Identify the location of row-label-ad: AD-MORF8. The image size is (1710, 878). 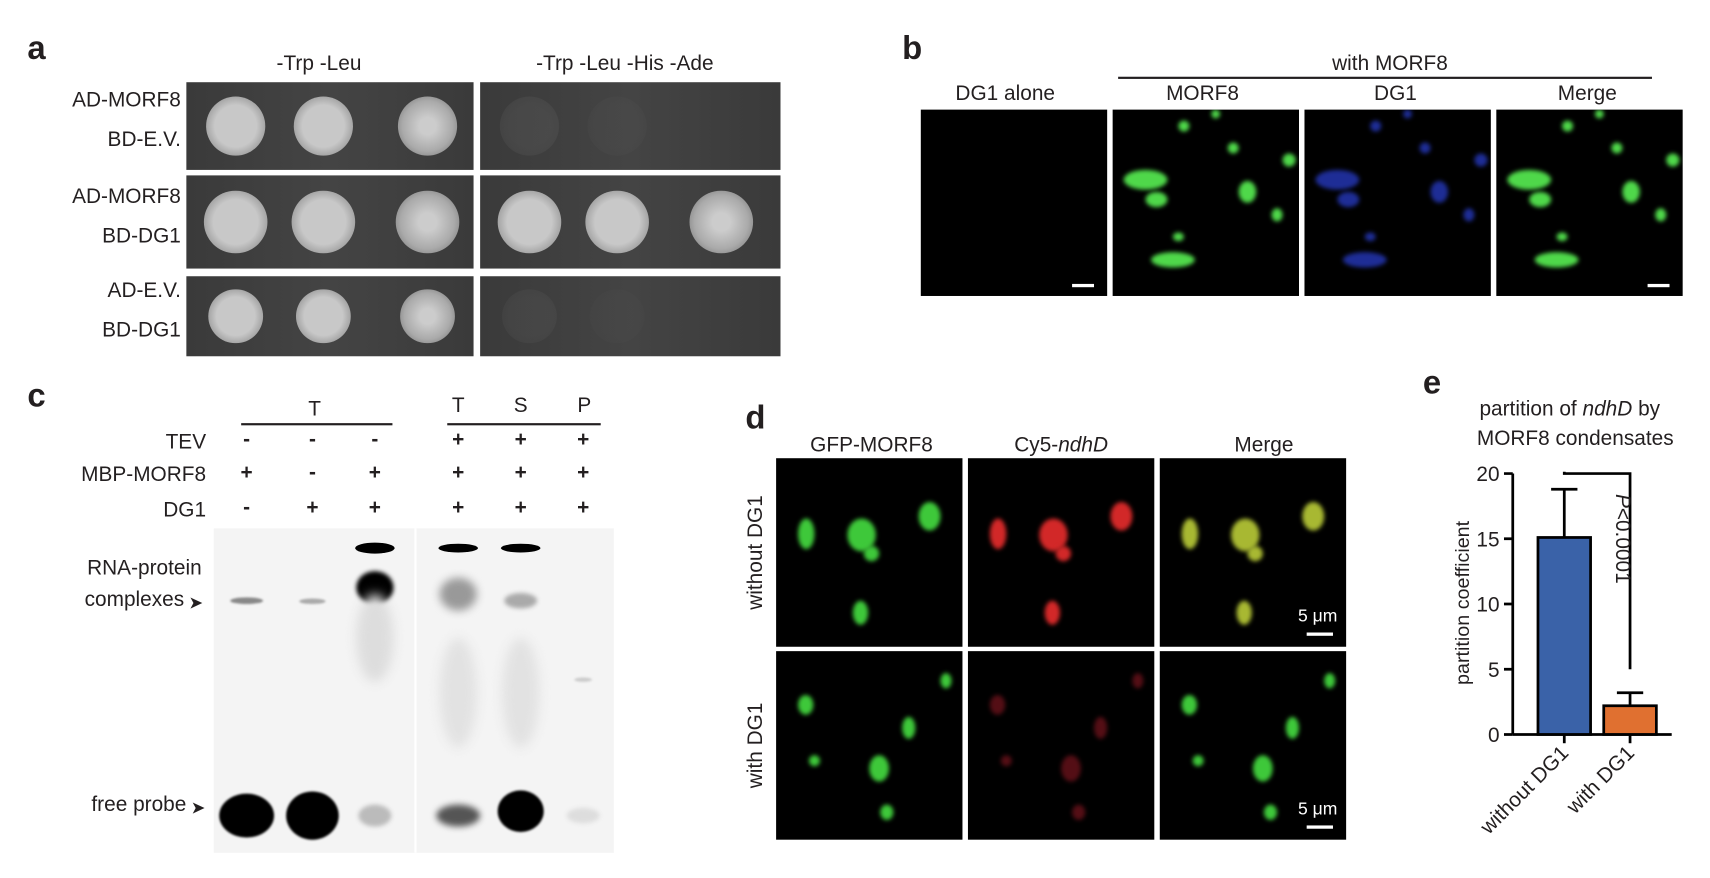
(126, 196).